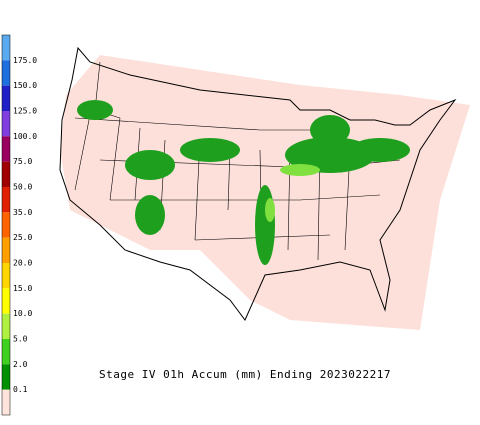 The width and height of the screenshot is (480, 425). What do you see at coordinates (292, 193) in the screenshot?
I see `precip-heavy` at bounding box center [292, 193].